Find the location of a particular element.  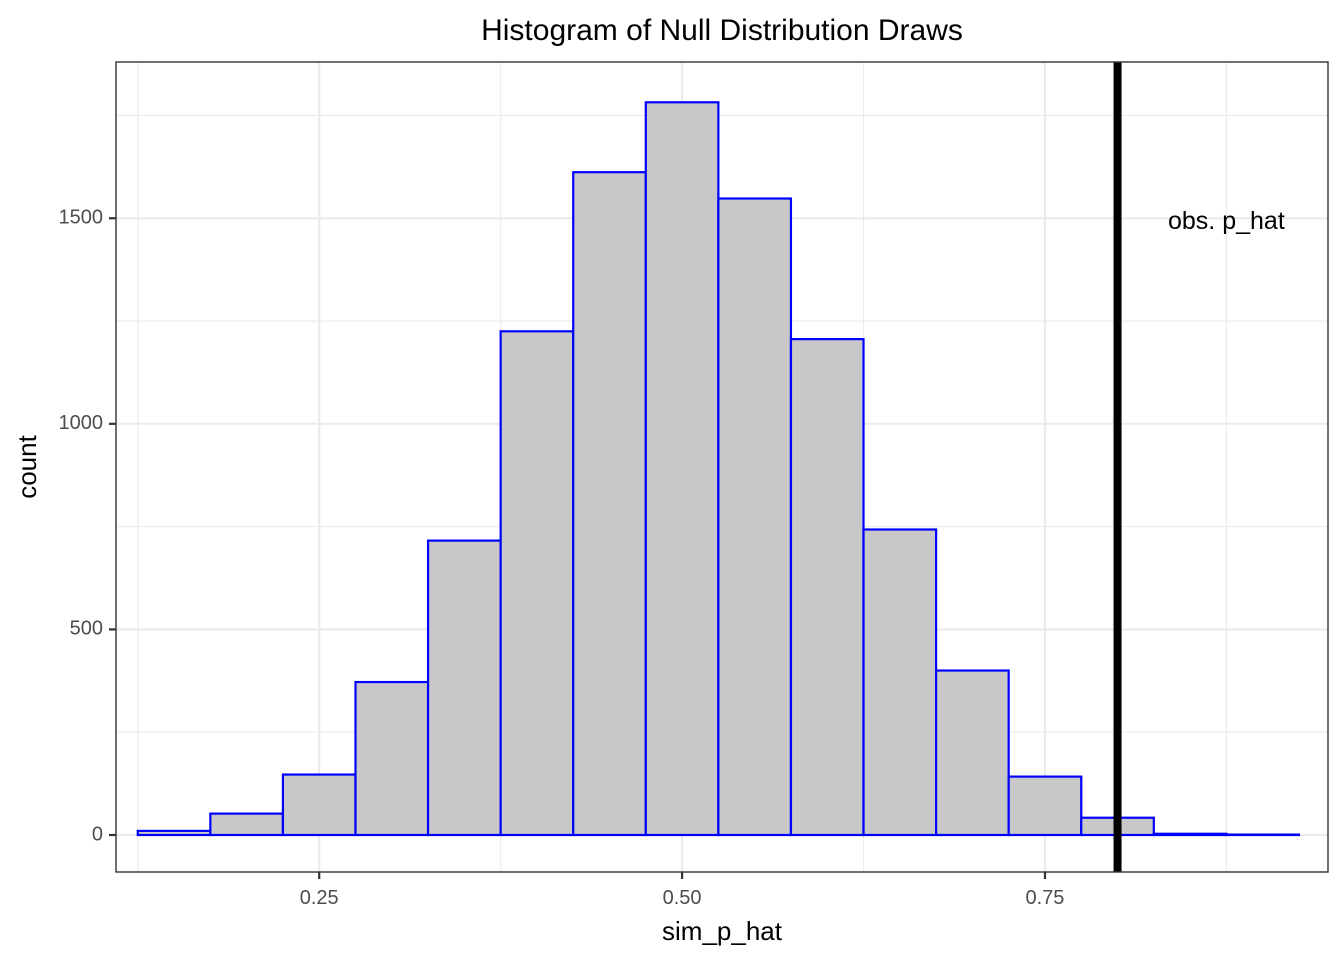

y-tick-label: 1500 is located at coordinates (81, 218).